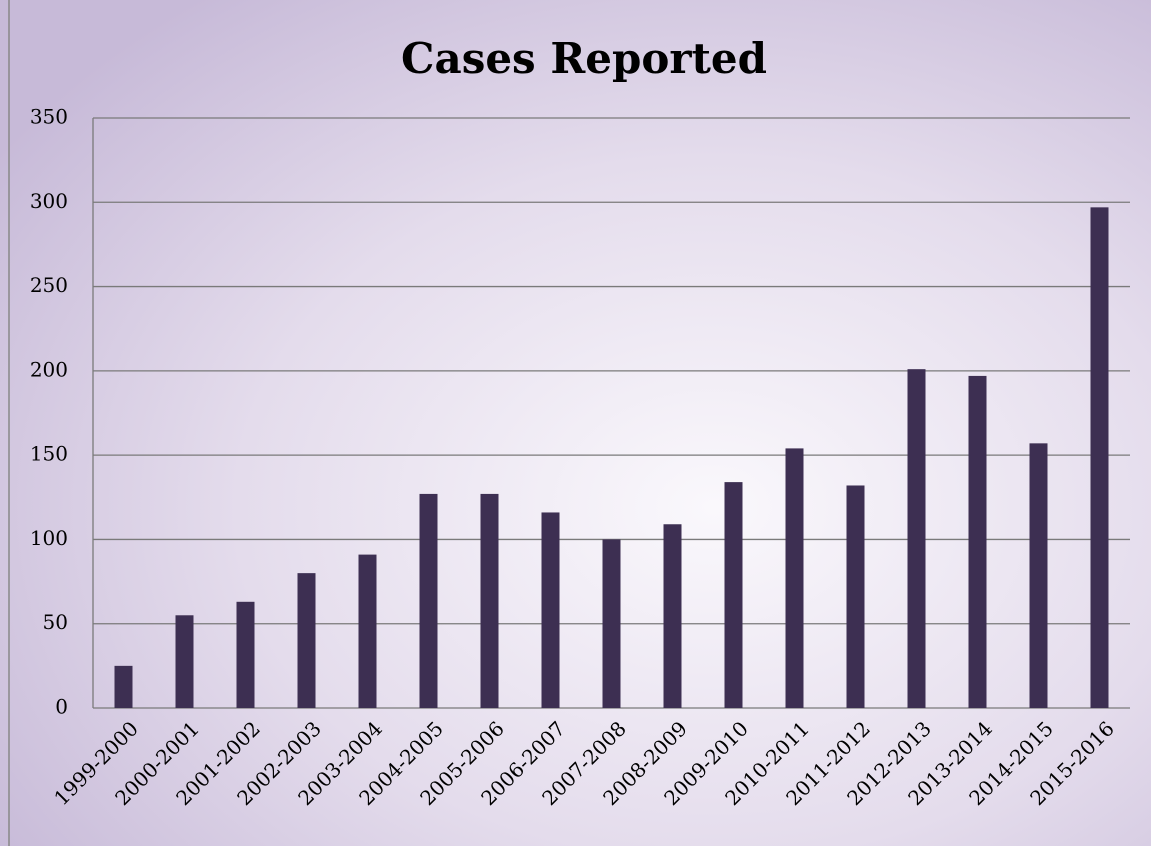  I want to click on y-tick-label: 200, so click(49, 369).